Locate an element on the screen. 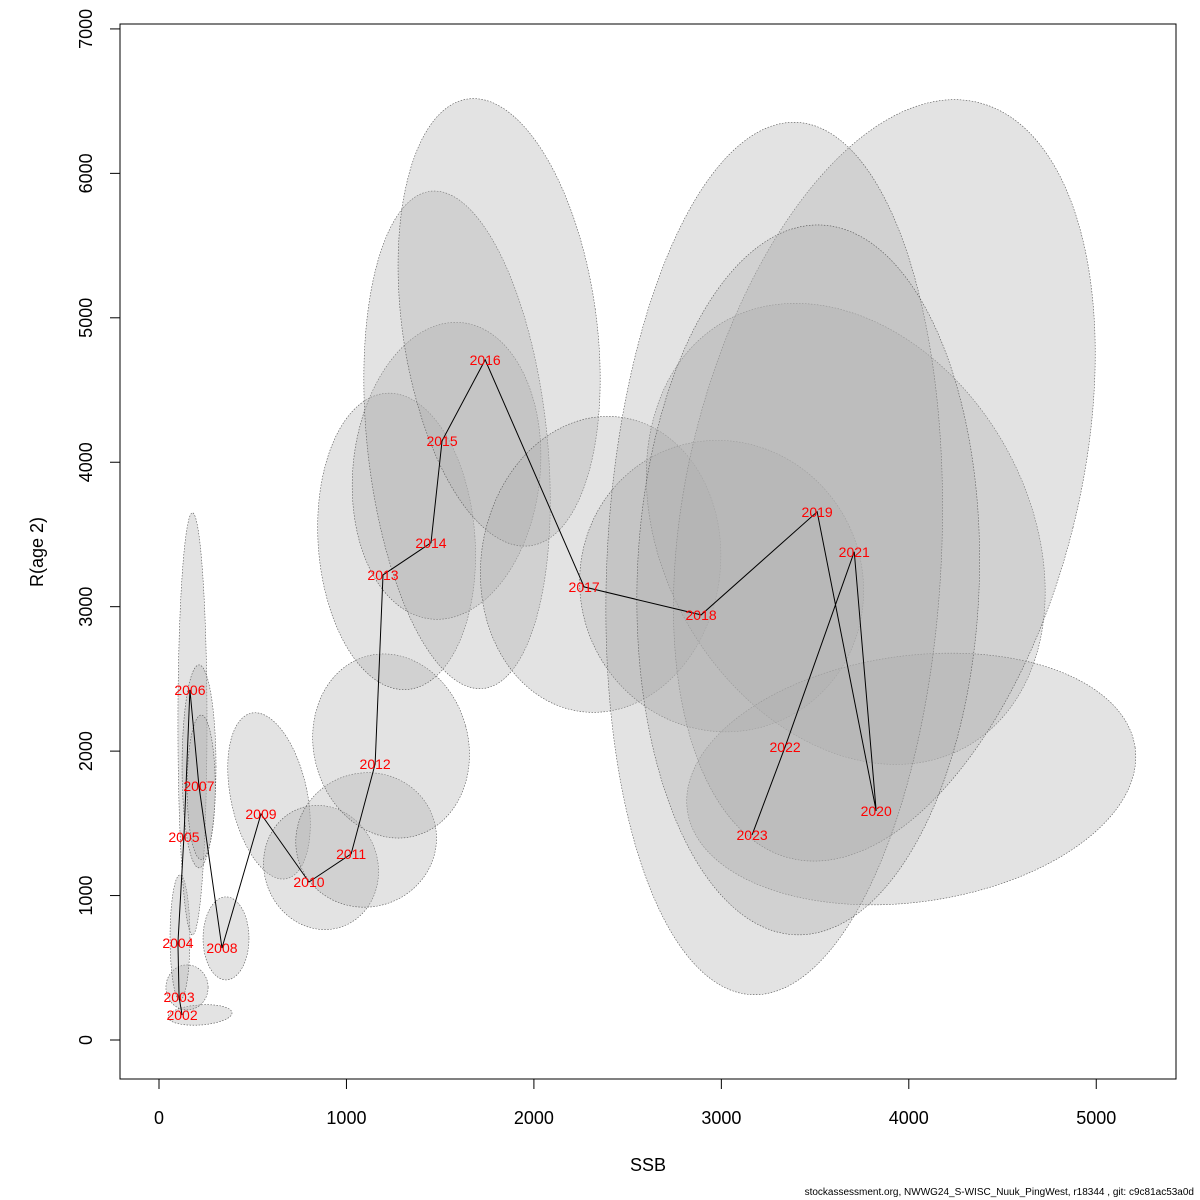  y-axis: 0 1000 2000 3000 4000 5000 6000 7000 is located at coordinates (98, 527).